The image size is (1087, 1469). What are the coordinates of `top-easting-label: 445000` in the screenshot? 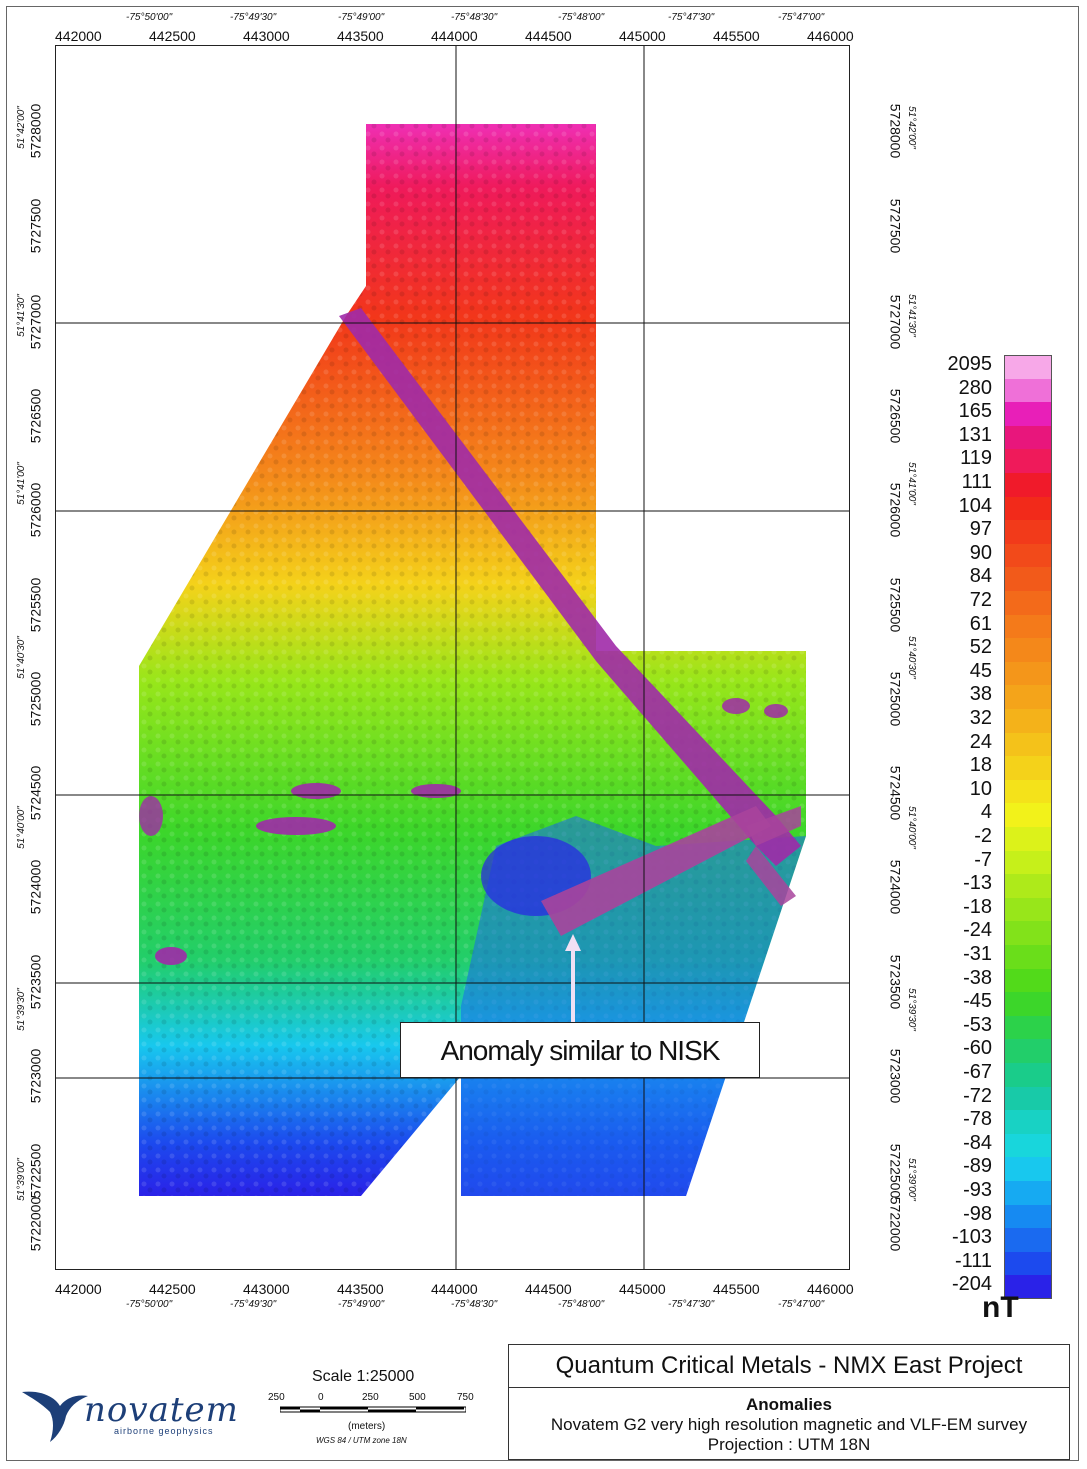 It's located at (642, 36).